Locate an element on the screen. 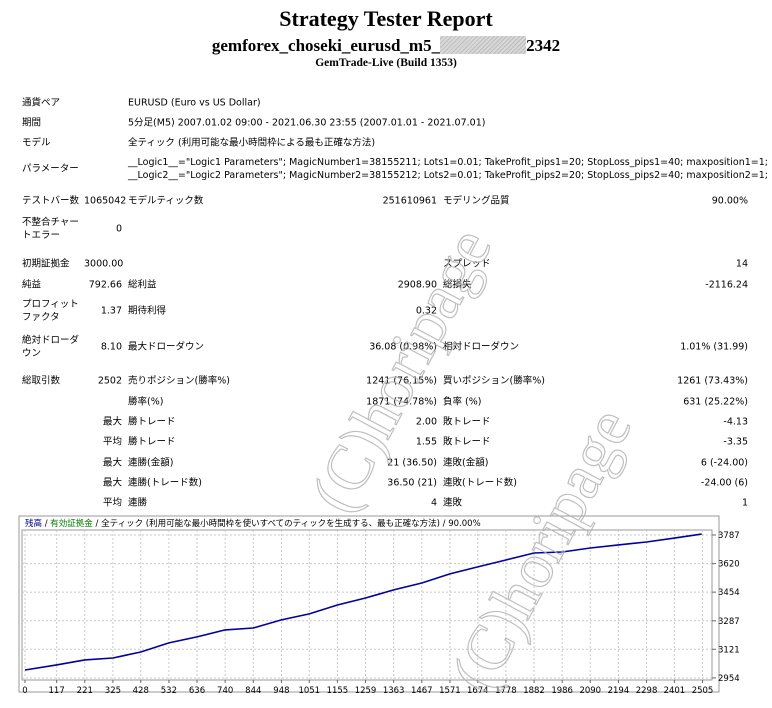 The width and height of the screenshot is (772, 708). stat-value: 1241 (76.15%) is located at coordinates (401, 381).